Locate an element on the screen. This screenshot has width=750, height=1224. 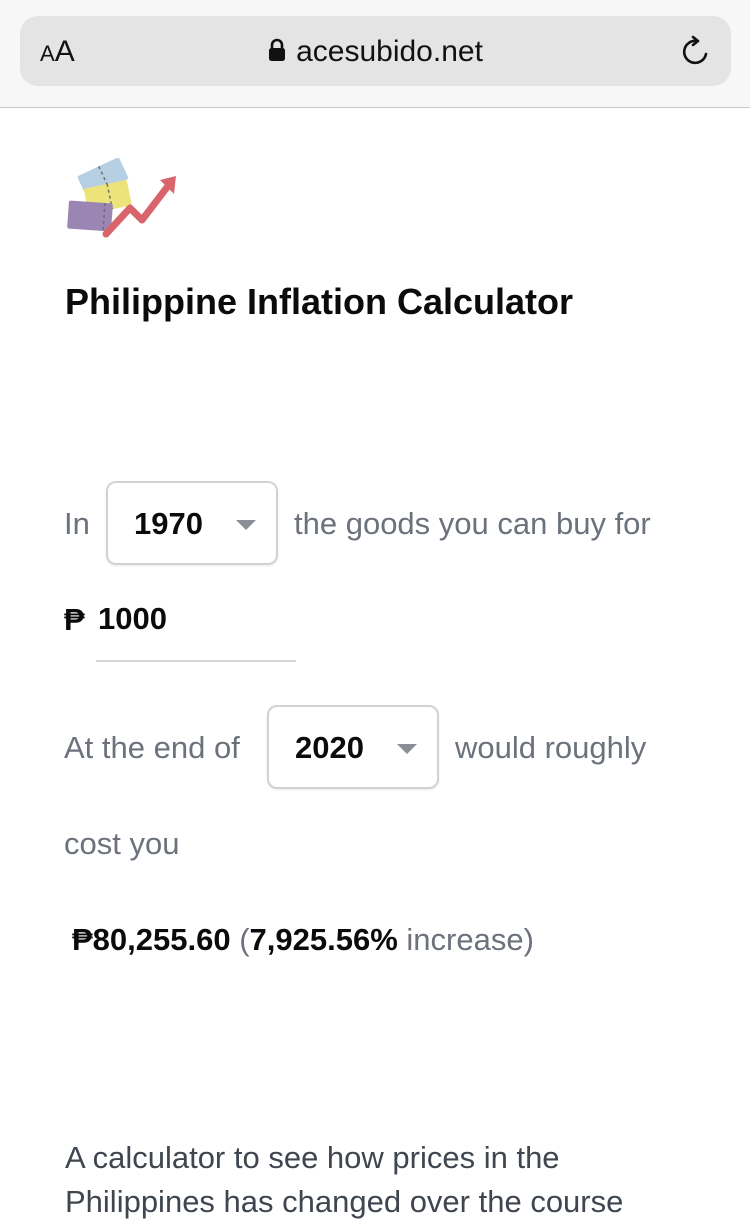
amount-input is located at coordinates (196, 630).